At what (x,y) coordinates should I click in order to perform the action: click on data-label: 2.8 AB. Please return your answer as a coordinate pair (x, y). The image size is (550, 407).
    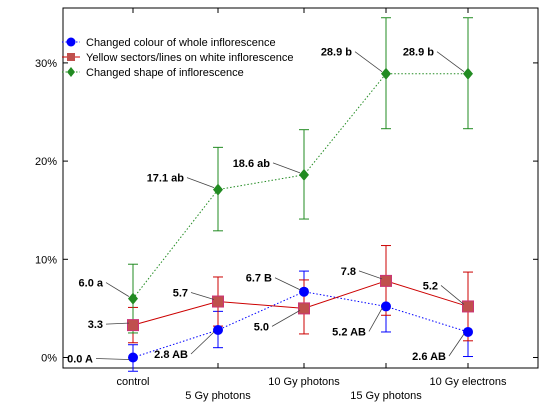
    Looking at the image, I should click on (171, 355).